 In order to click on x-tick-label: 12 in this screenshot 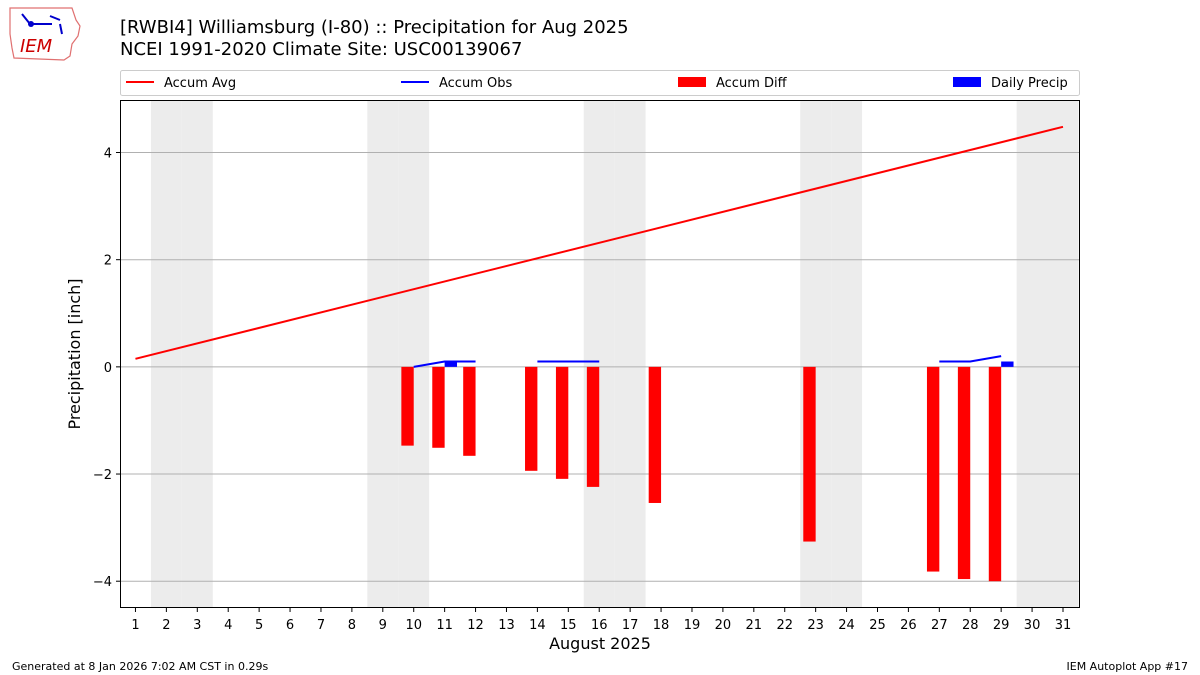, I will do `click(475, 625)`.